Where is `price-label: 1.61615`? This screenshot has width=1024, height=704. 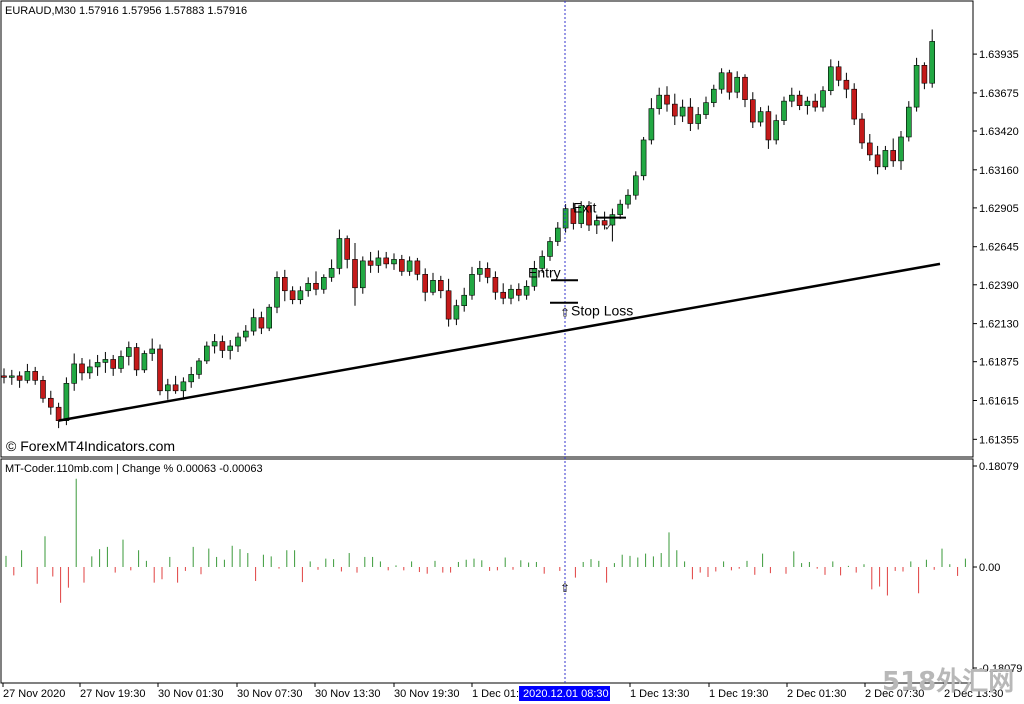
price-label: 1.61615 is located at coordinates (999, 402).